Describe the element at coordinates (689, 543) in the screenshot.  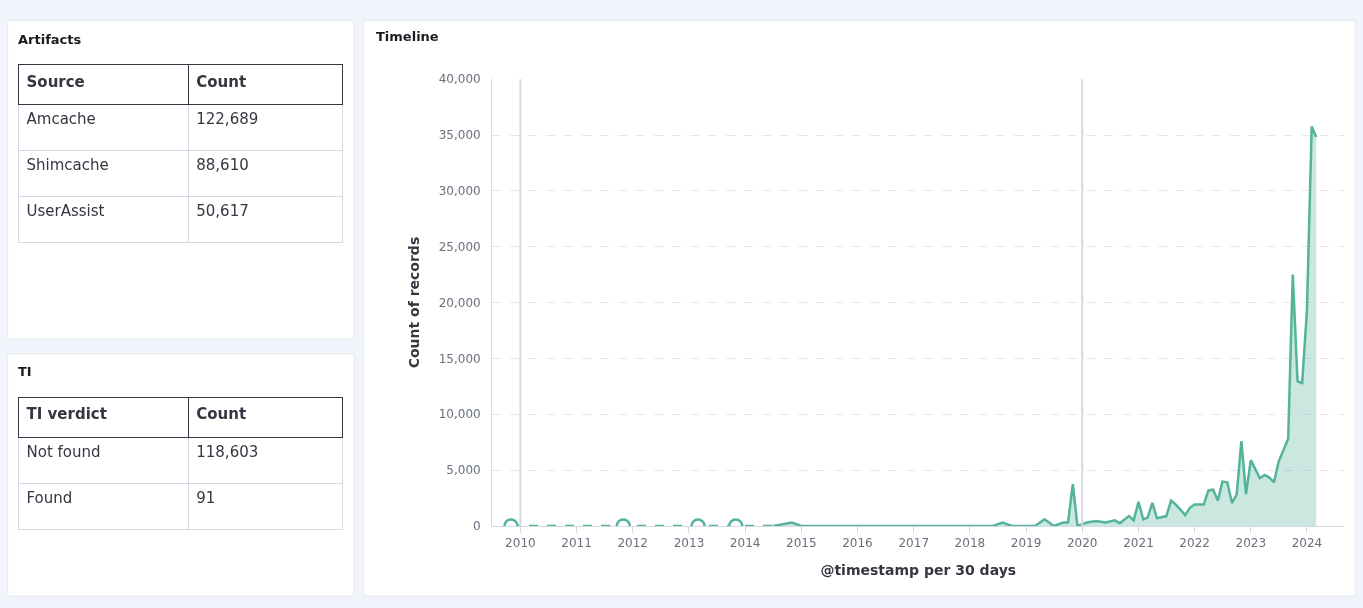
I see `x-tick-label: 2013` at that location.